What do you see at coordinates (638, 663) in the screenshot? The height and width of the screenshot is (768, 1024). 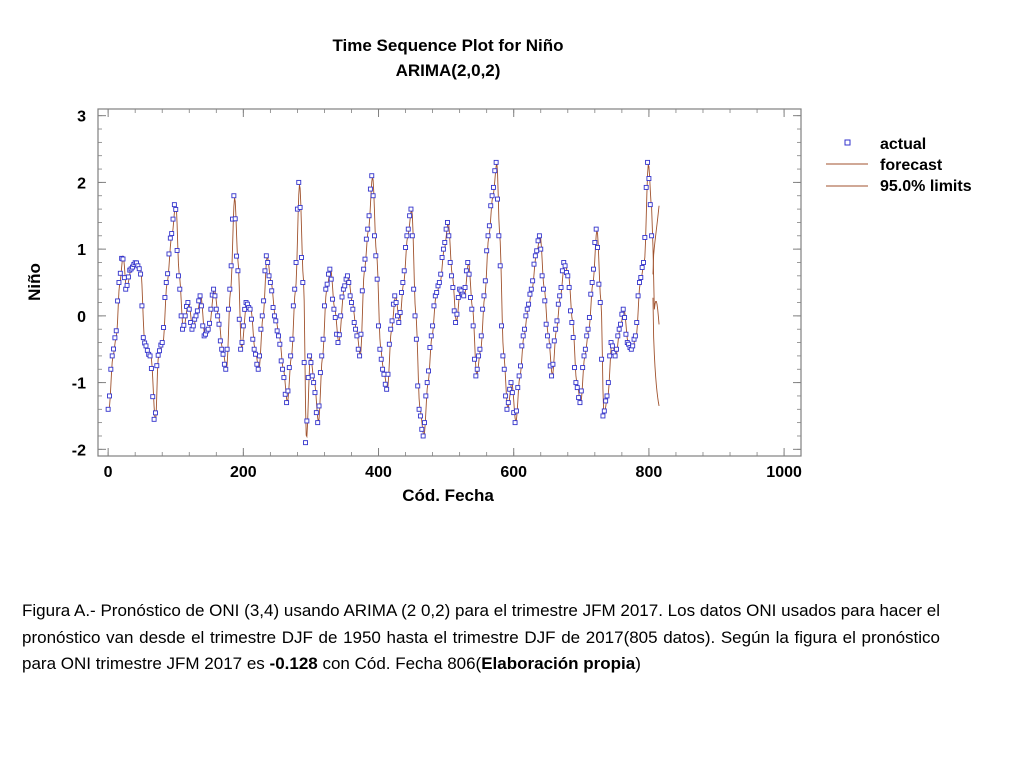 I see `caption-text-3: )` at bounding box center [638, 663].